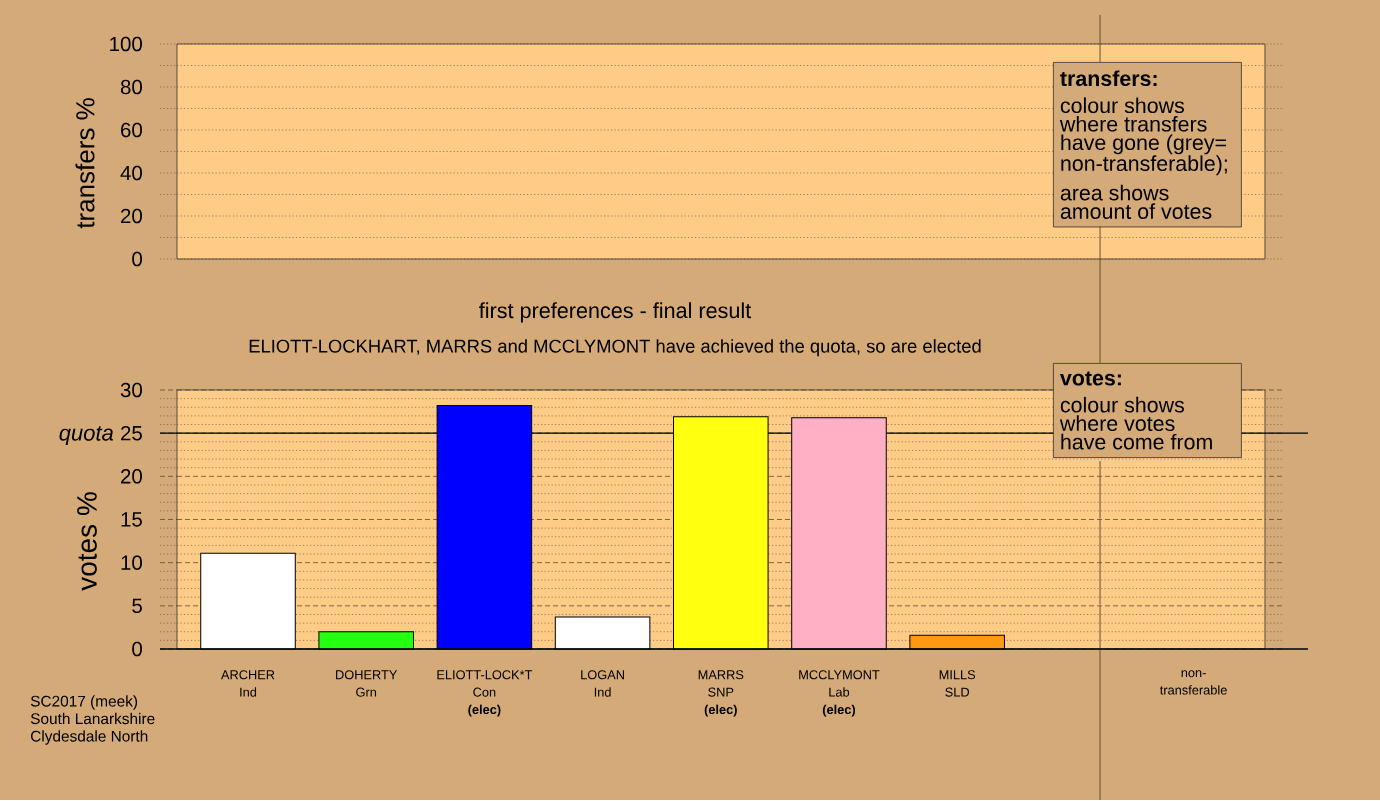  What do you see at coordinates (86, 436) in the screenshot?
I see `ref-line-label: quota` at bounding box center [86, 436].